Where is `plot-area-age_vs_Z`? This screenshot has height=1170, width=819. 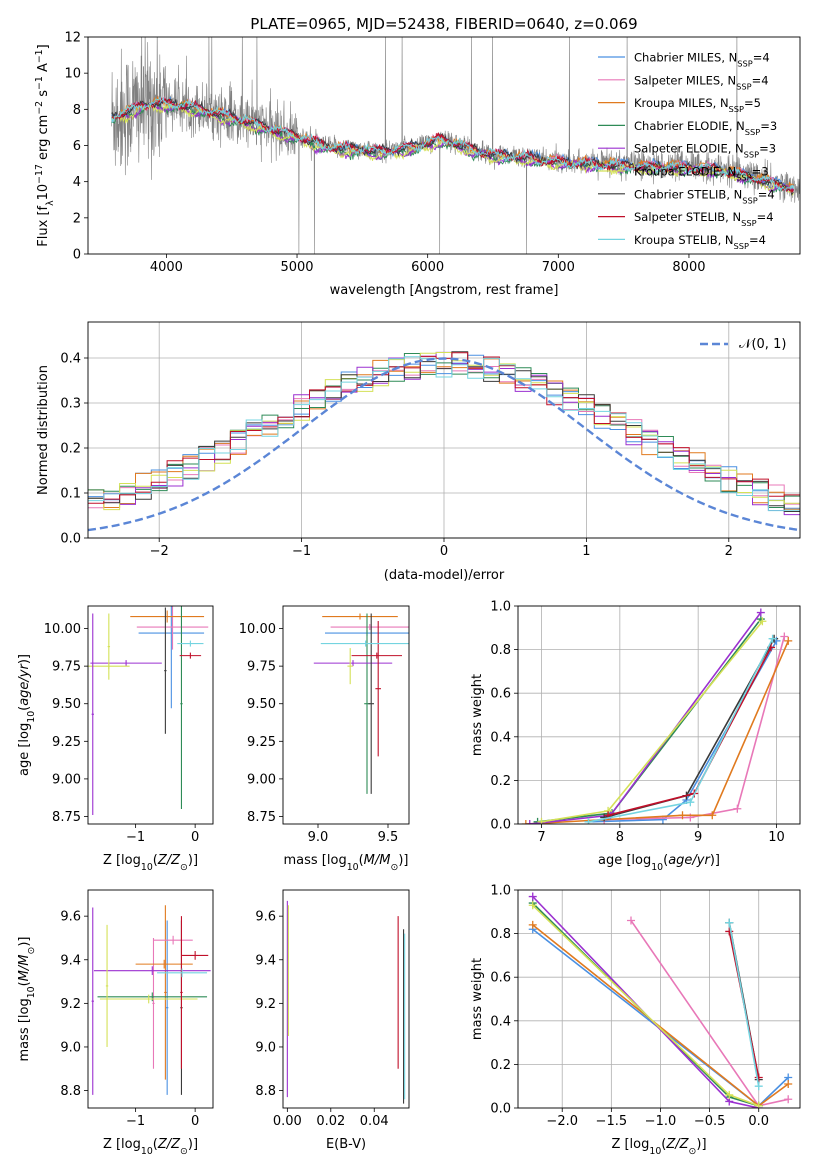 plot-area-age_vs_Z is located at coordinates (148, 710).